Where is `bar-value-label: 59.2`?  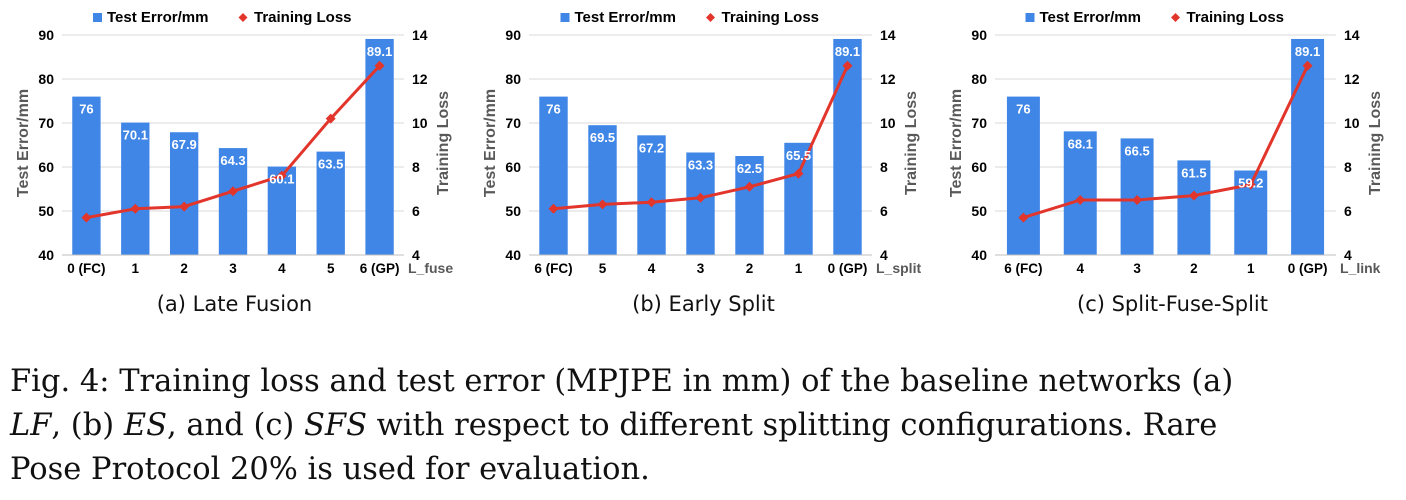 bar-value-label: 59.2 is located at coordinates (1250, 183).